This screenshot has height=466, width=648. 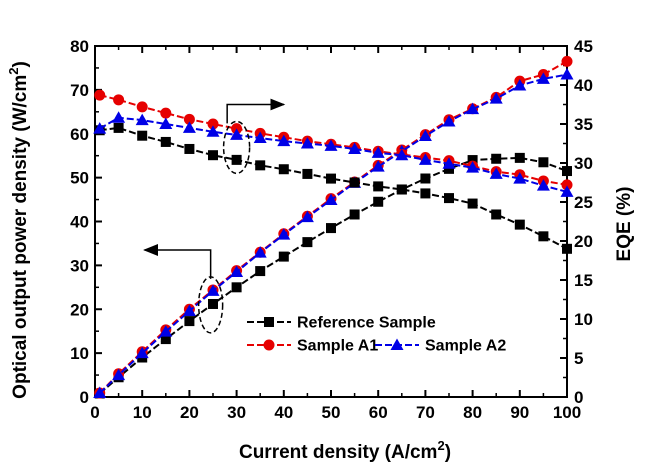 What do you see at coordinates (79, 309) in the screenshot?
I see `y-left-tick-label: 20` at bounding box center [79, 309].